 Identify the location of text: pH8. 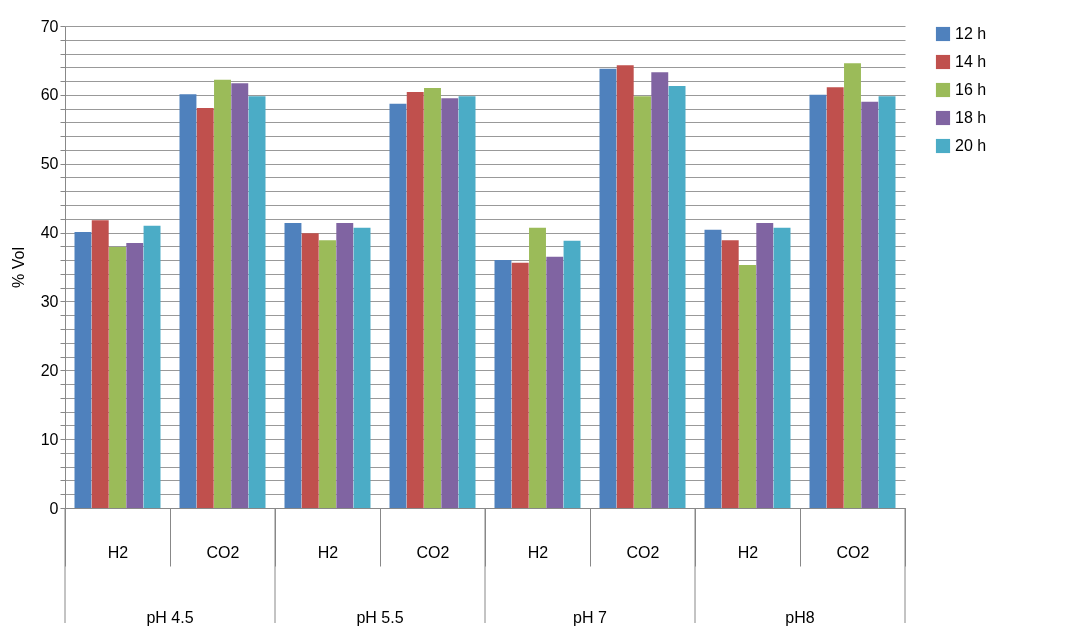
(800, 617).